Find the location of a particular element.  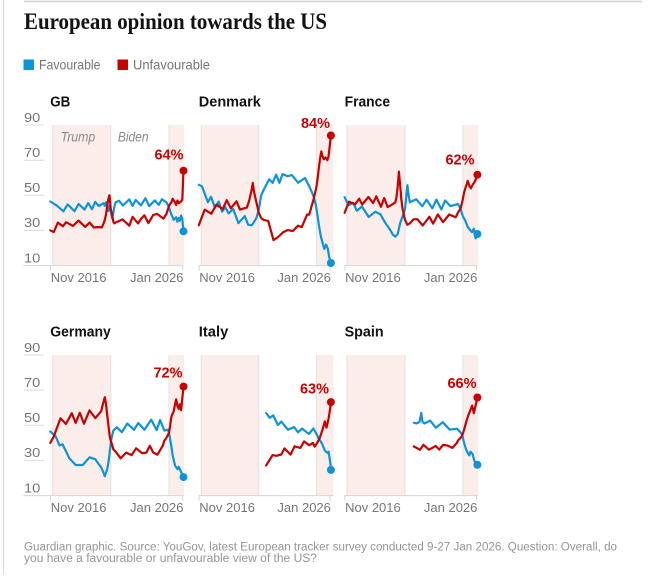

svg-text: Spain is located at coordinates (364, 332).